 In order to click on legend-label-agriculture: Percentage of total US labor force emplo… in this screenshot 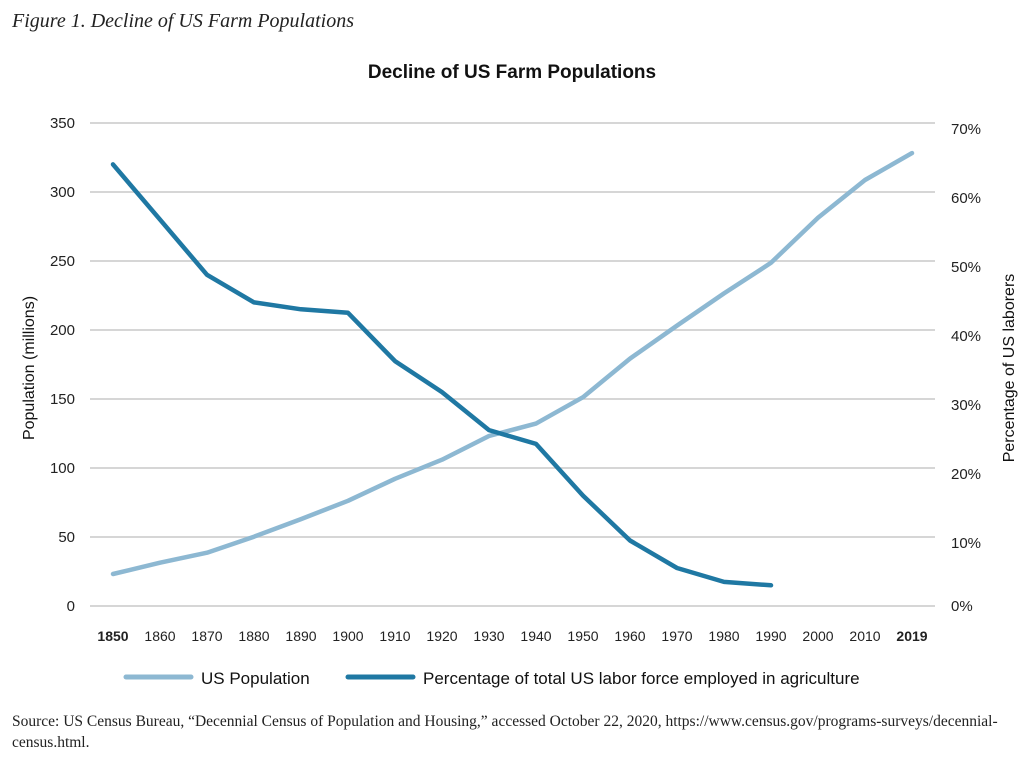, I will do `click(641, 678)`.